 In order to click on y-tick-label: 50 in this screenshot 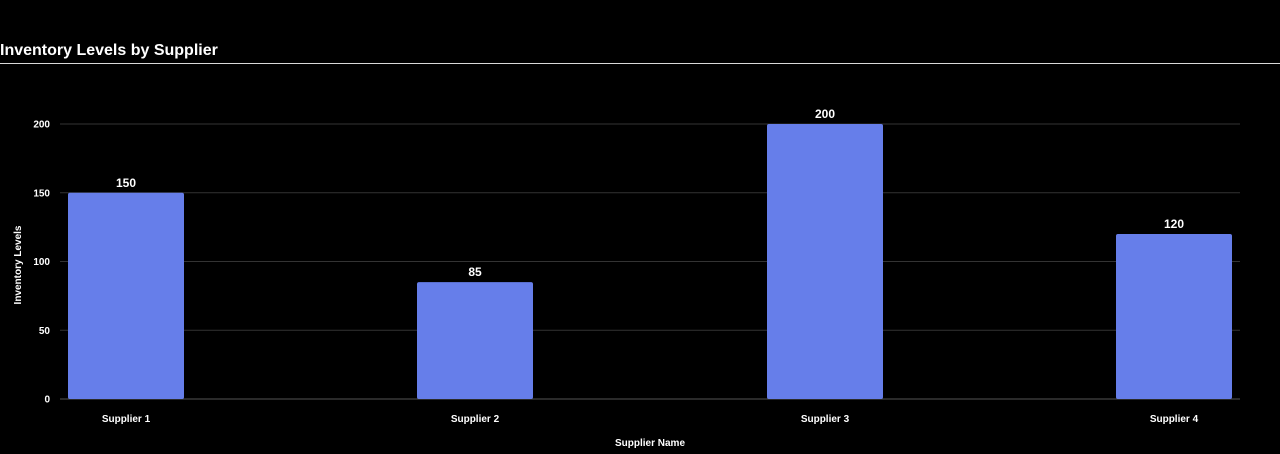, I will do `click(45, 331)`.